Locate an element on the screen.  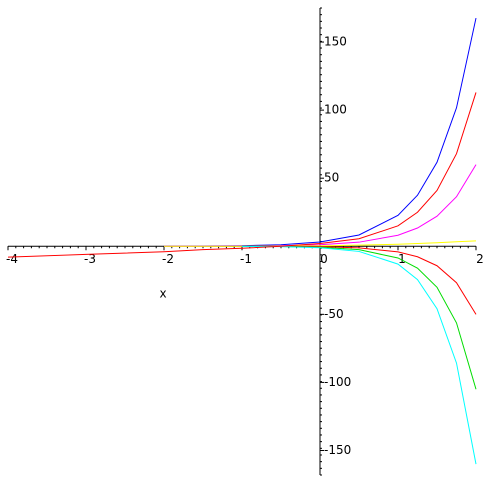
y-tick-label: -50 is located at coordinates (334, 314).